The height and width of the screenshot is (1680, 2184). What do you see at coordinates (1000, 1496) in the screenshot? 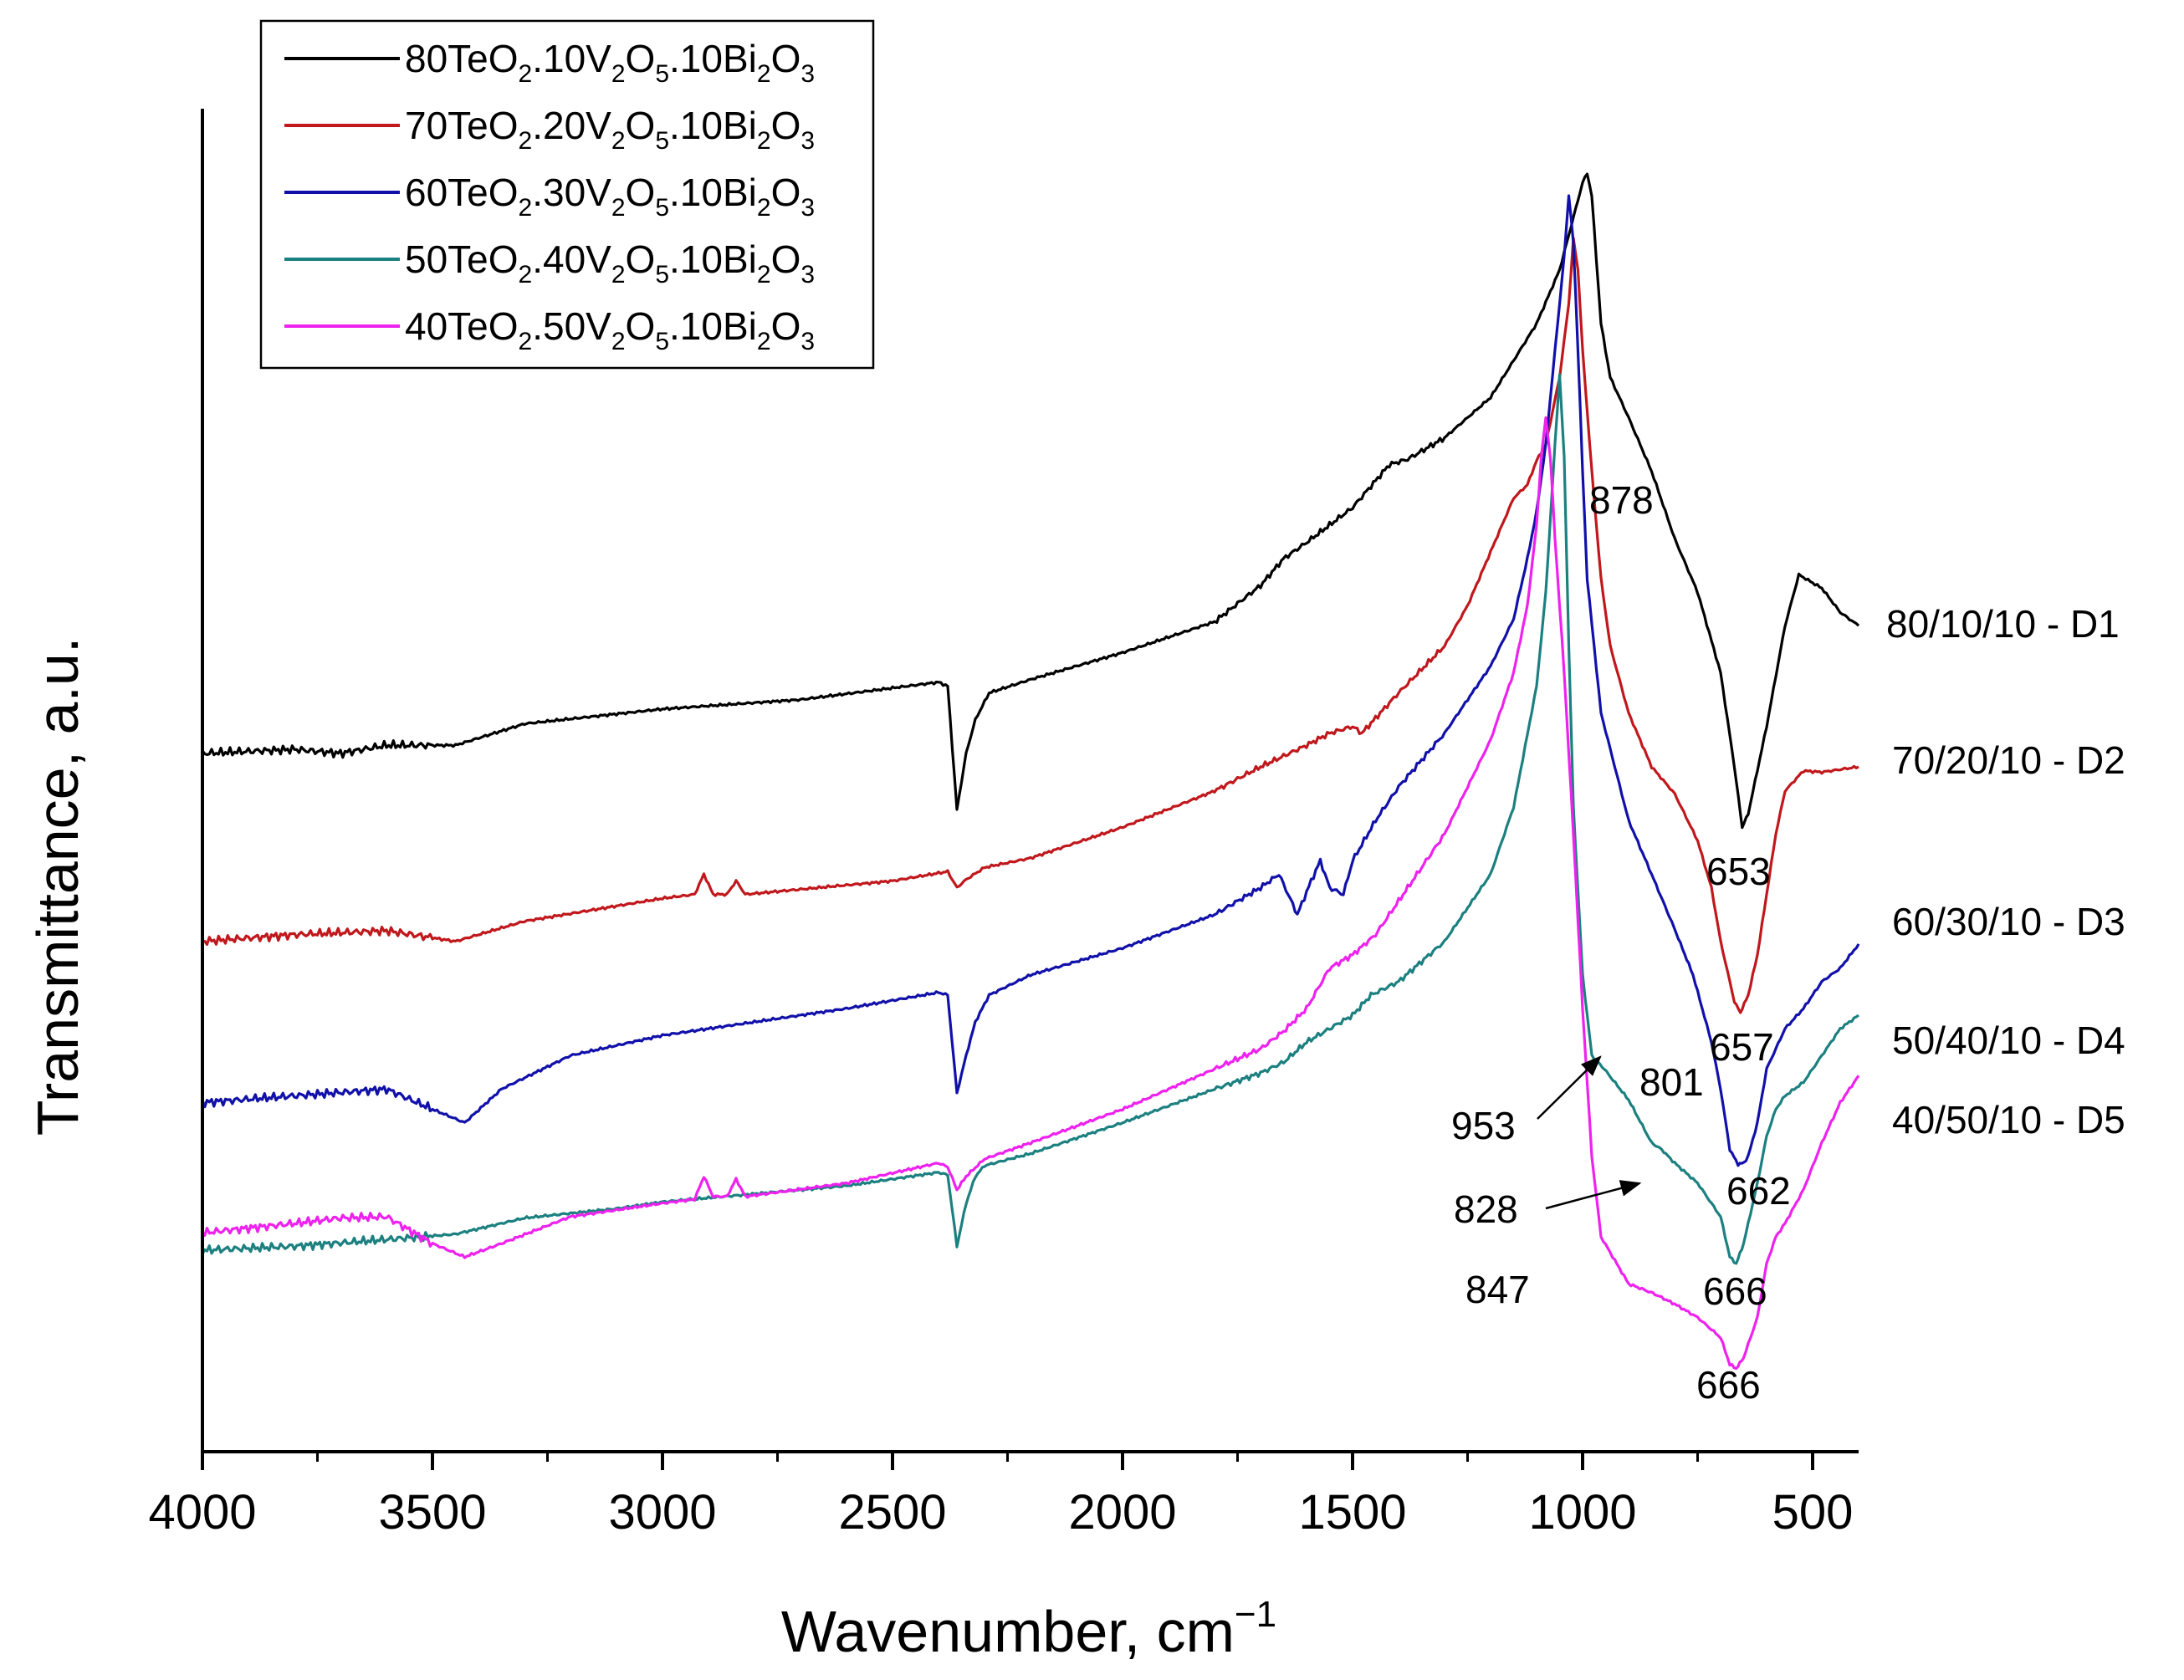
I see `x-ticks: 4000 3500 3000 2500 2000 1500 1000 500` at bounding box center [1000, 1496].